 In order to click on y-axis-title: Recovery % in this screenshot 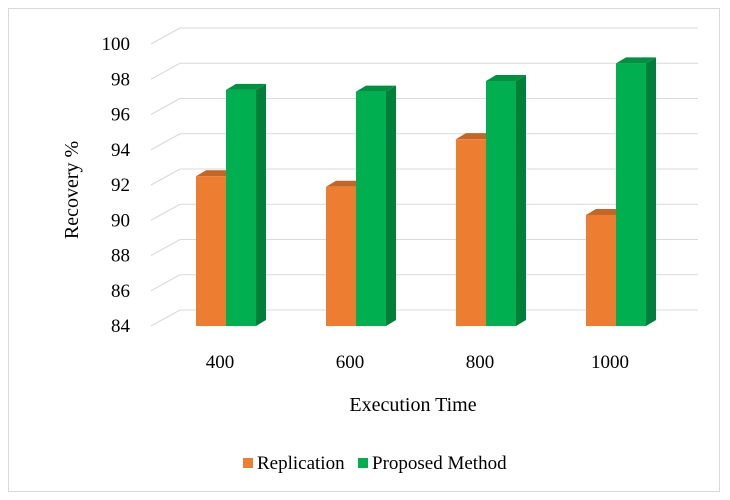, I will do `click(72, 190)`.